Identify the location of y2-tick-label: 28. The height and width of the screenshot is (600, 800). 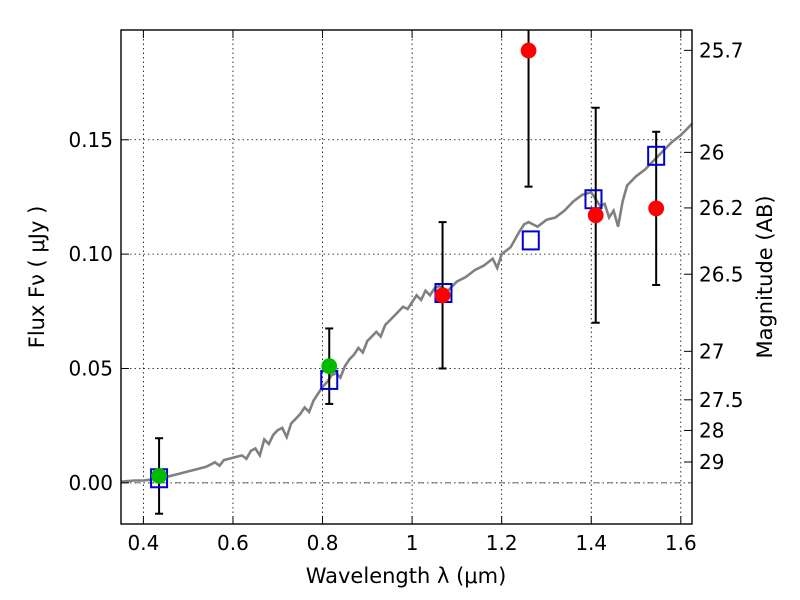
(711, 430).